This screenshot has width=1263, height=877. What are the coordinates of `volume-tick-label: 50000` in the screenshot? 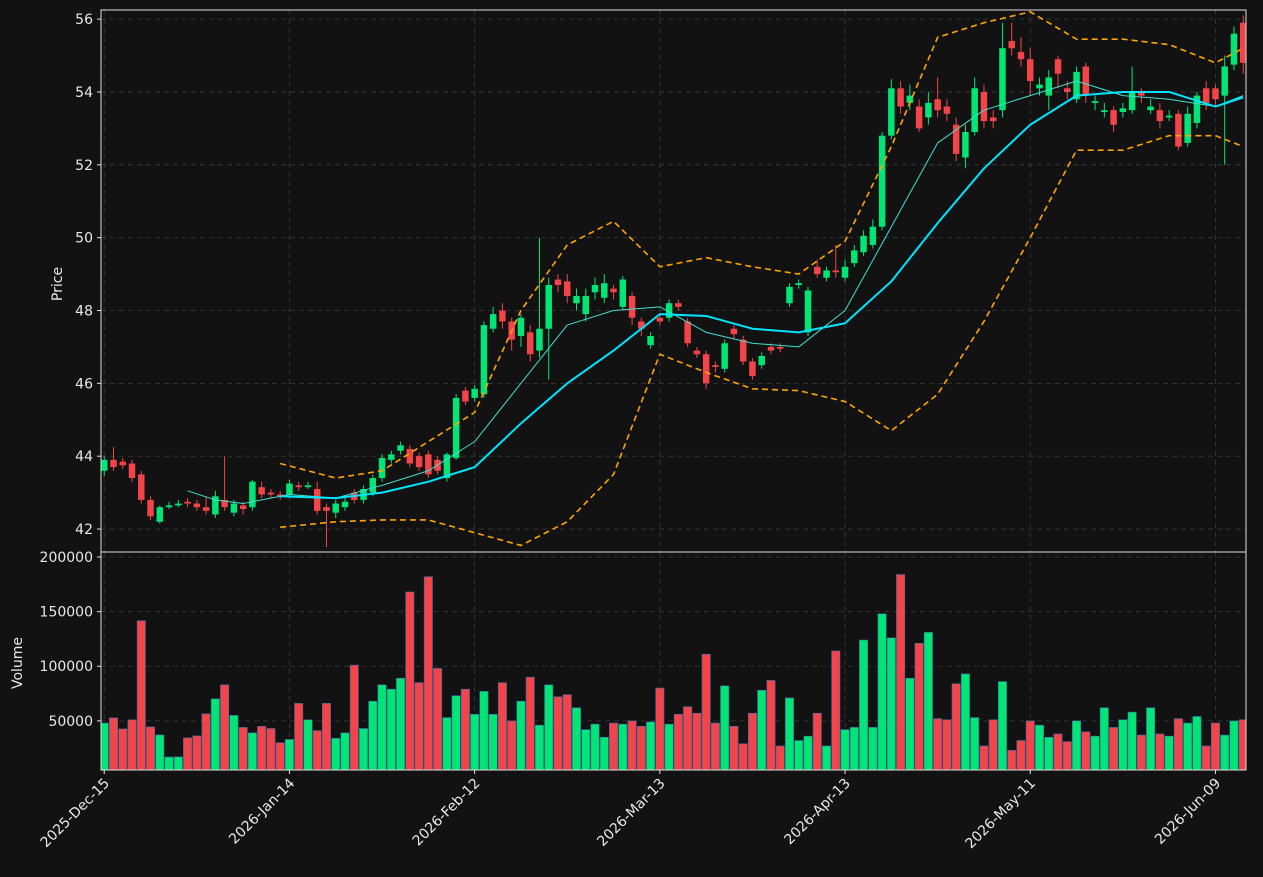 It's located at (70, 722).